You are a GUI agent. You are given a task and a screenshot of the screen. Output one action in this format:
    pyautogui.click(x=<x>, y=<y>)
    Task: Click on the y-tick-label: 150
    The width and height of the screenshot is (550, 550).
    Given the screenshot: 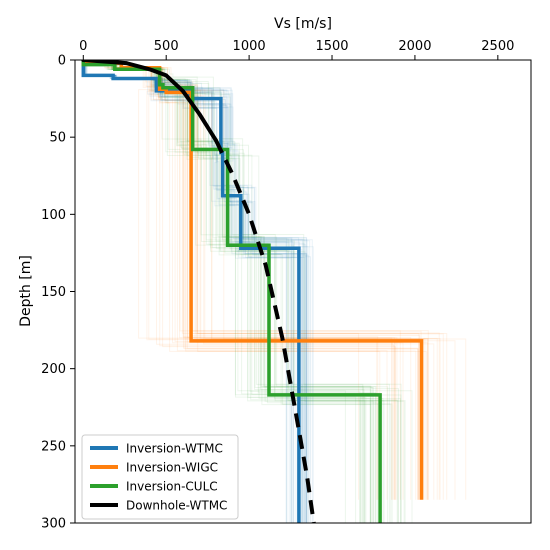 What is the action you would take?
    pyautogui.click(x=53, y=292)
    